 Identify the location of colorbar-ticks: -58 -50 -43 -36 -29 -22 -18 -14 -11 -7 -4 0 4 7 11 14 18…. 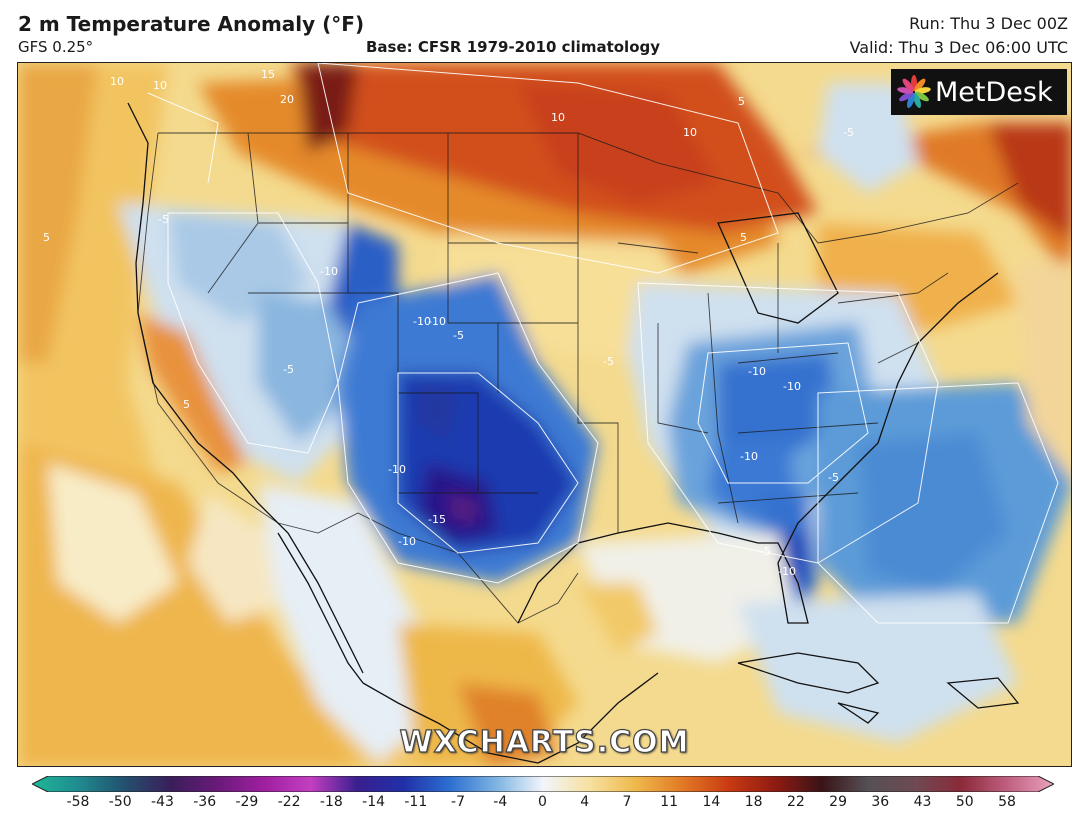
(540, 806).